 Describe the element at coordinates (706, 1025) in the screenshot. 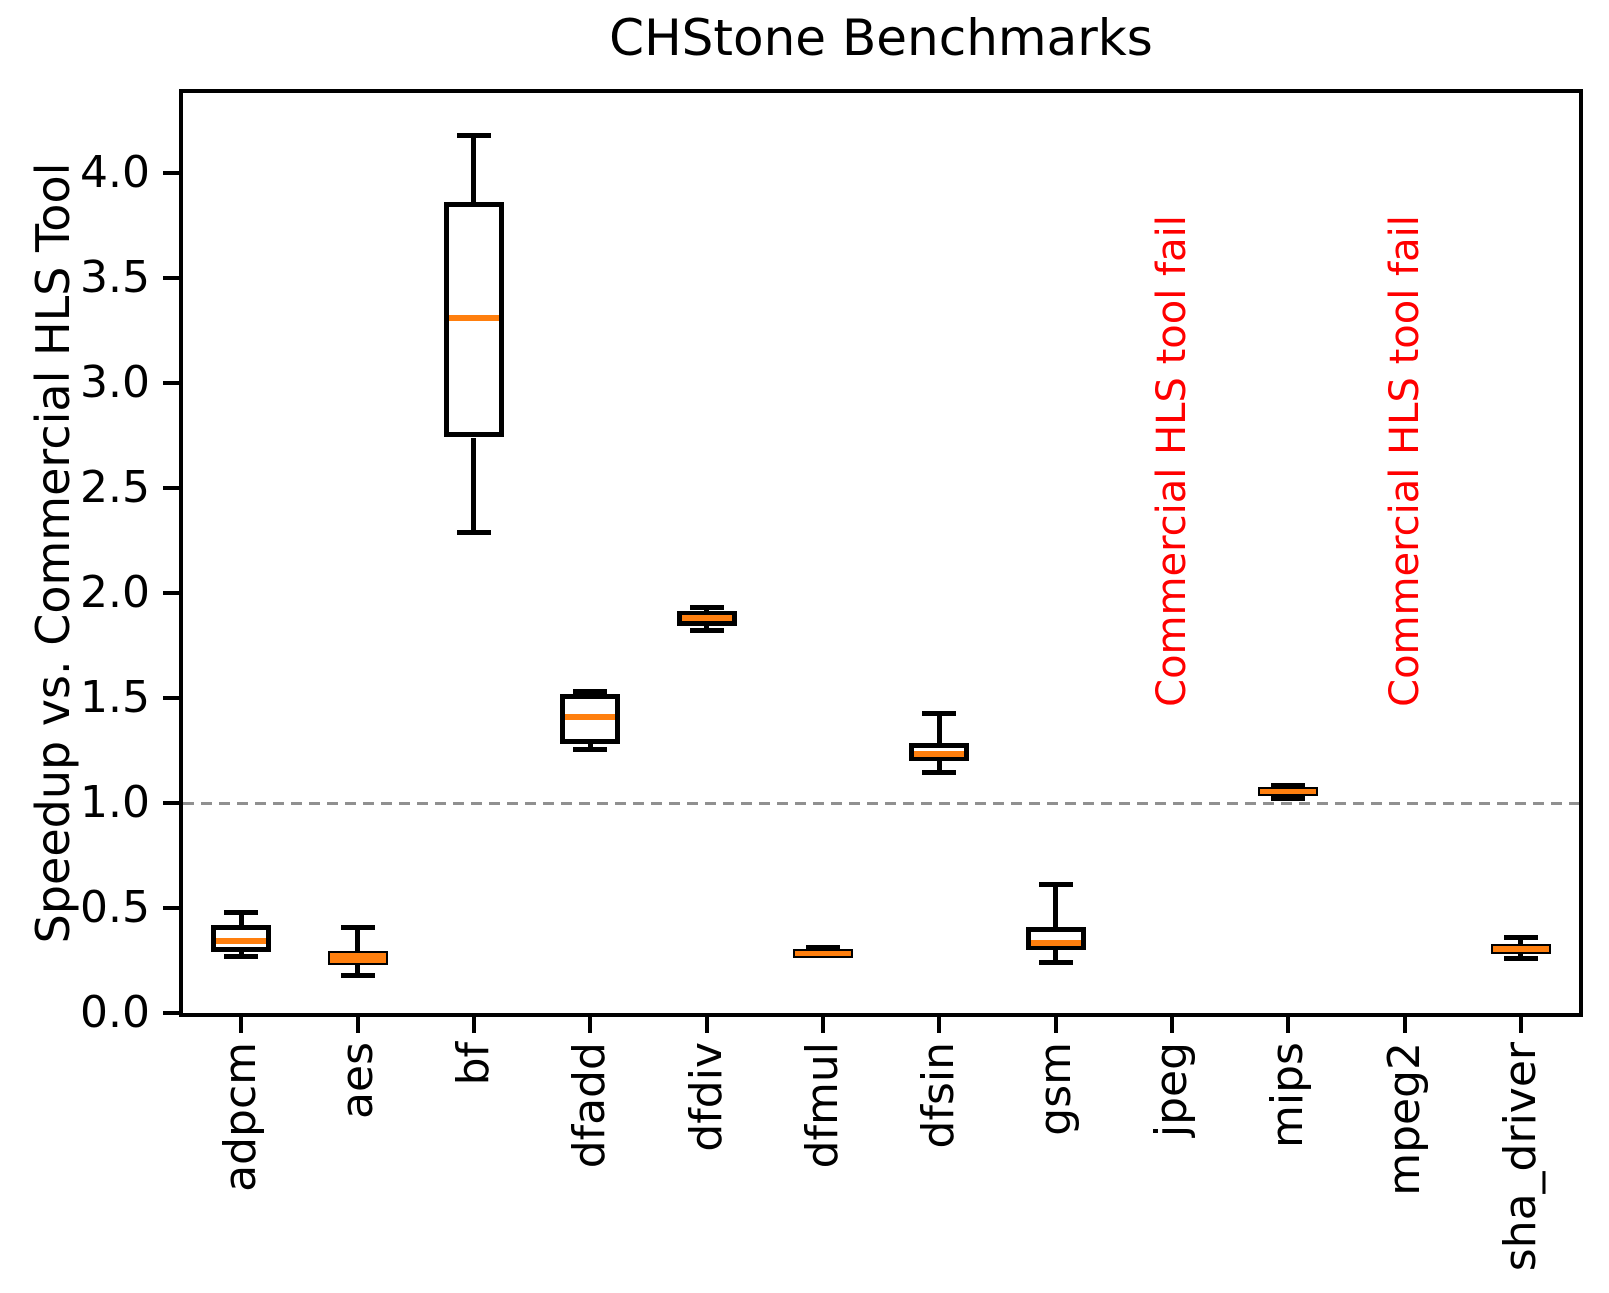

I see `x-tick-mark-dfdiv` at that location.